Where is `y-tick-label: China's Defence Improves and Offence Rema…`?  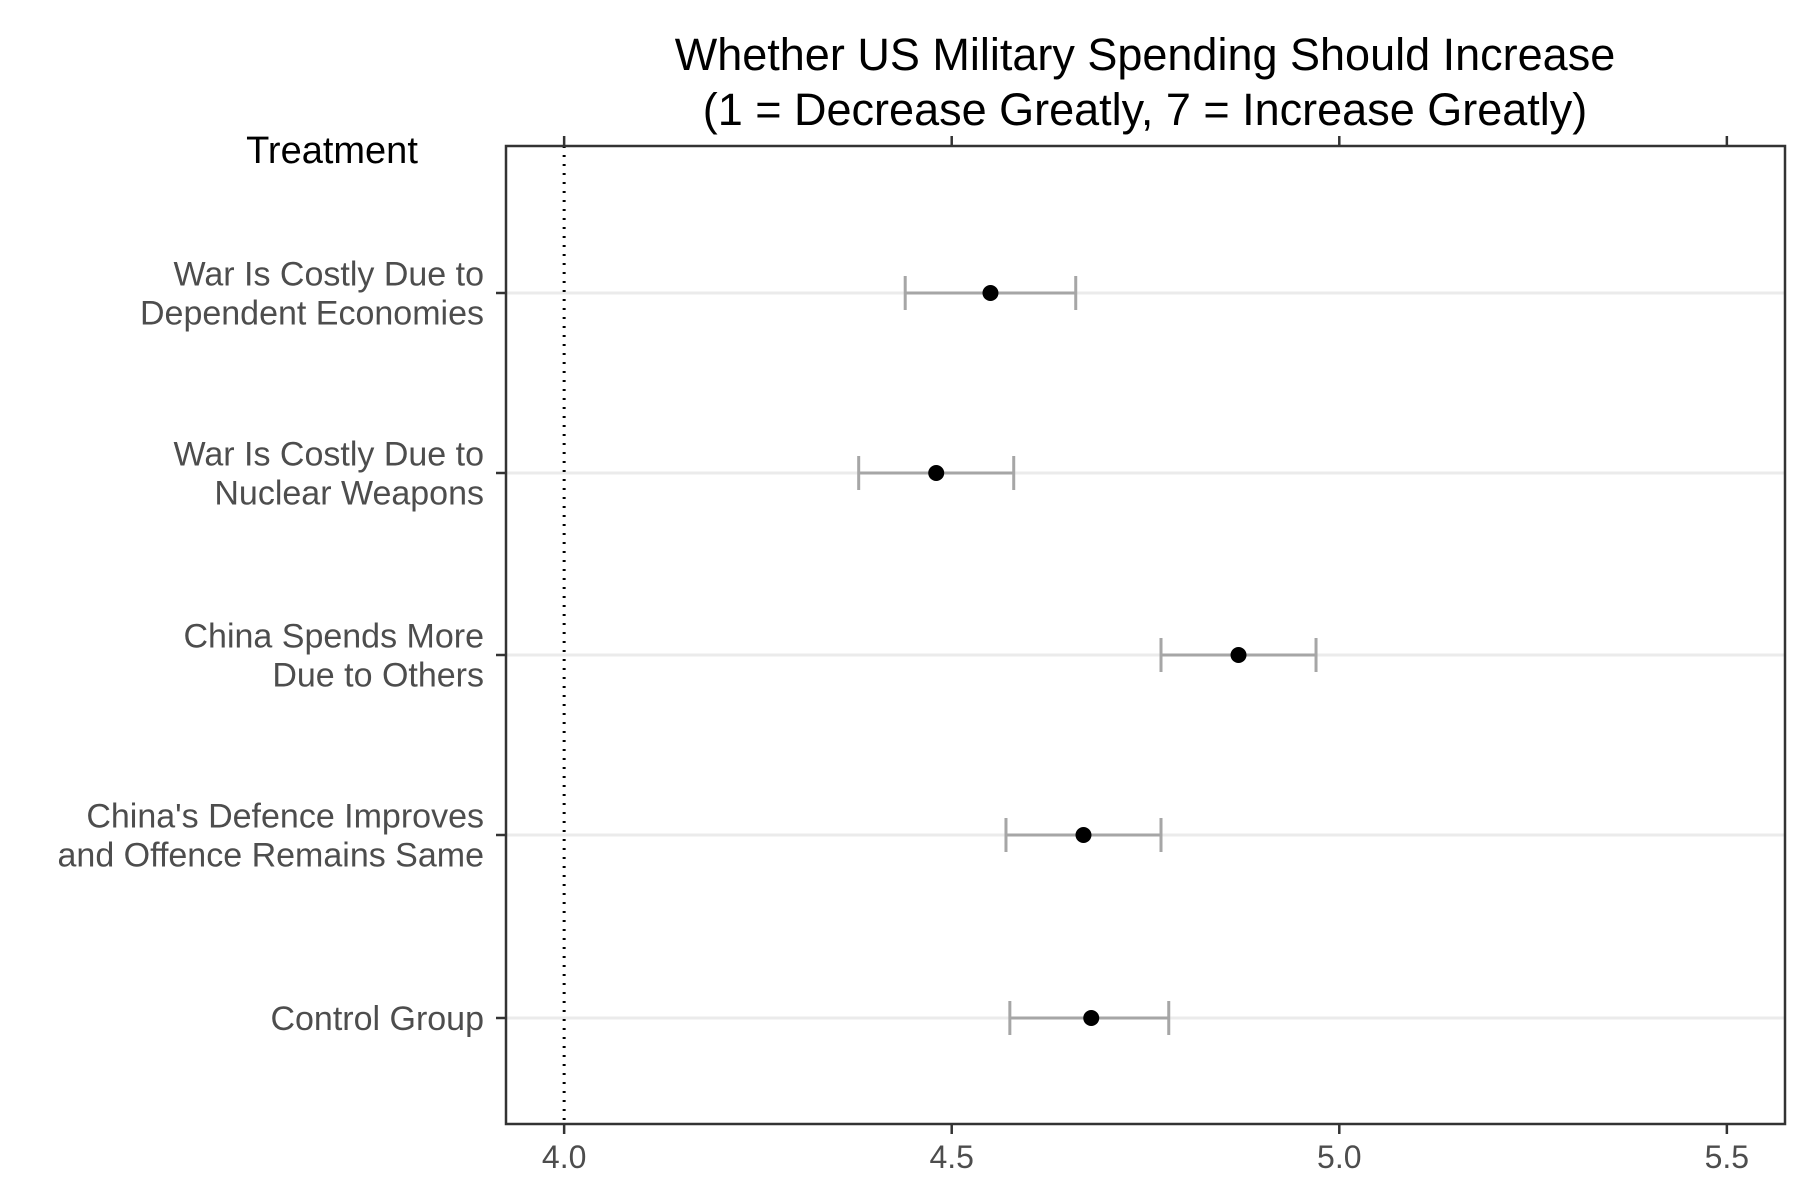
y-tick-label: China's Defence Improves and Offence Rema… is located at coordinates (271, 836).